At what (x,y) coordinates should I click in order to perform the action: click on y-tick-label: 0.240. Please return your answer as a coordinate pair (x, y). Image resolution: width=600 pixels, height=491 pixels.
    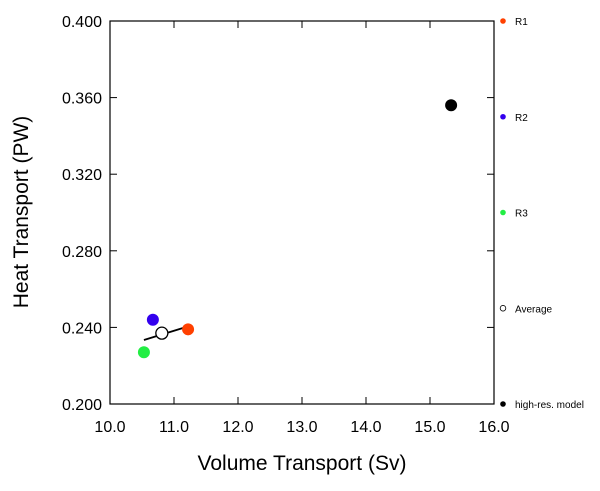
    Looking at the image, I should click on (82, 328).